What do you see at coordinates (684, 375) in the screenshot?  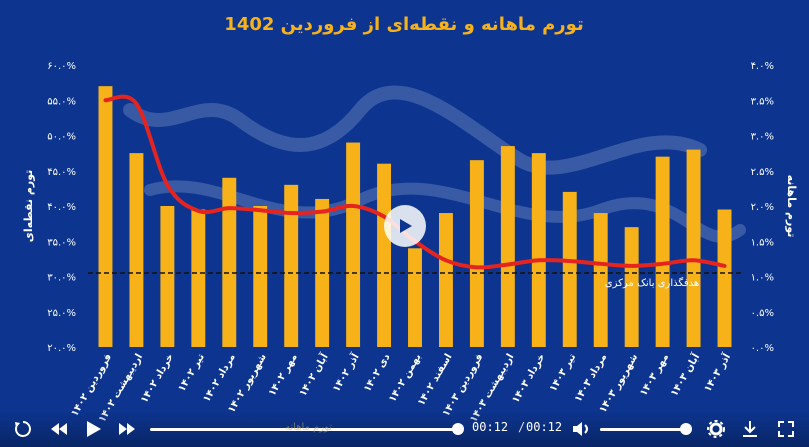 I see `x-tick-label: آبان ۱۴۰۳` at bounding box center [684, 375].